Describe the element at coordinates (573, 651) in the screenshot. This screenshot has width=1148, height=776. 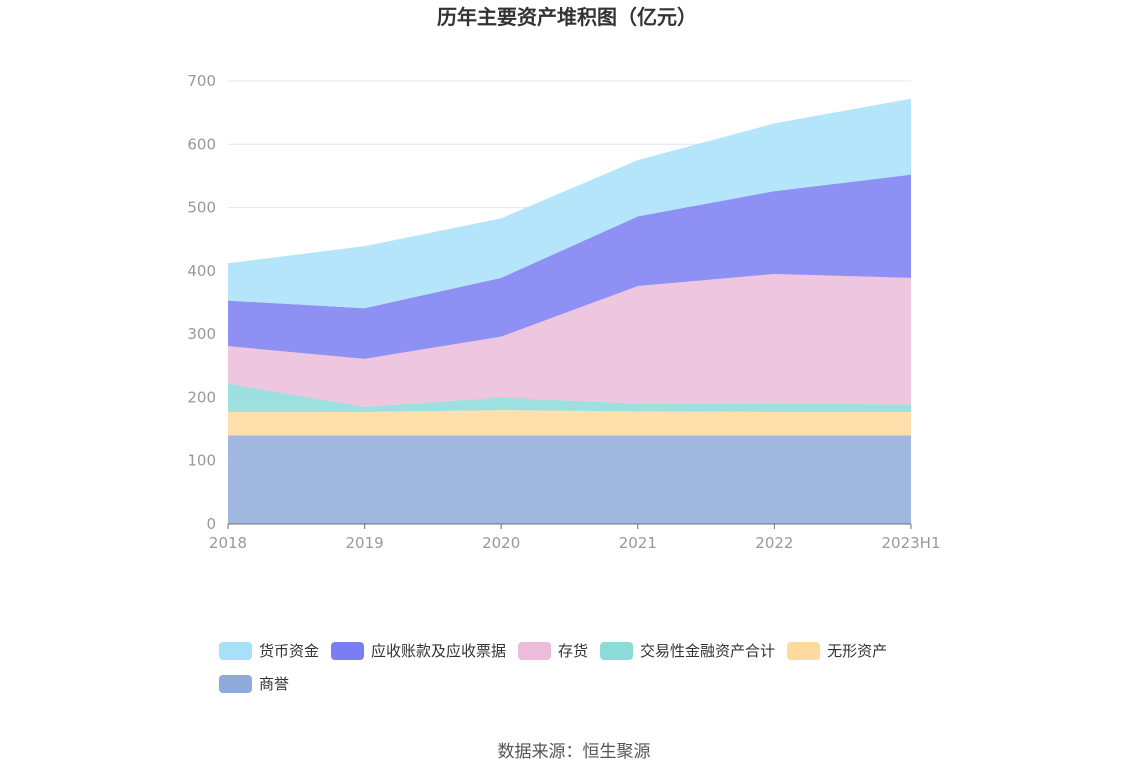
I see `legend-label: 存货` at that location.